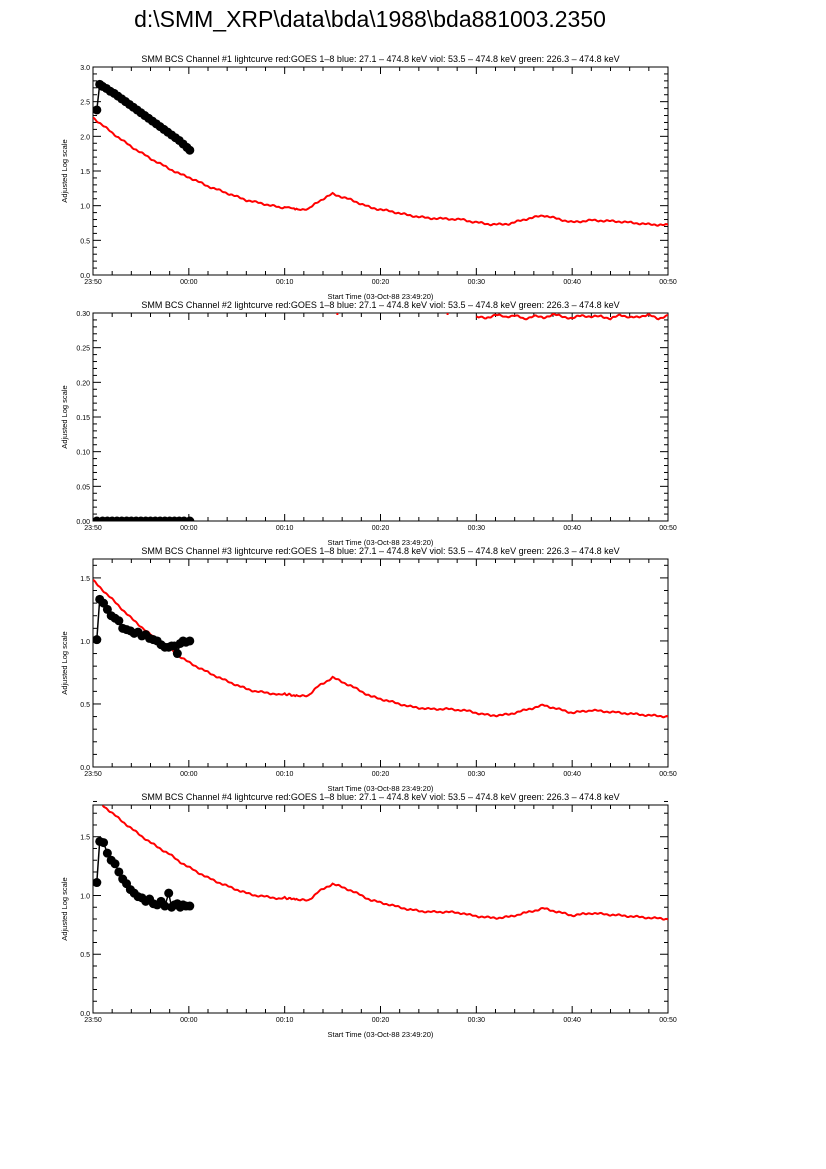 The height and width of the screenshot is (1169, 826). Describe the element at coordinates (370, 19) in the screenshot. I see `page-title: d:\SMM_XRP\data\bda\1988\bda881003.2350` at that location.